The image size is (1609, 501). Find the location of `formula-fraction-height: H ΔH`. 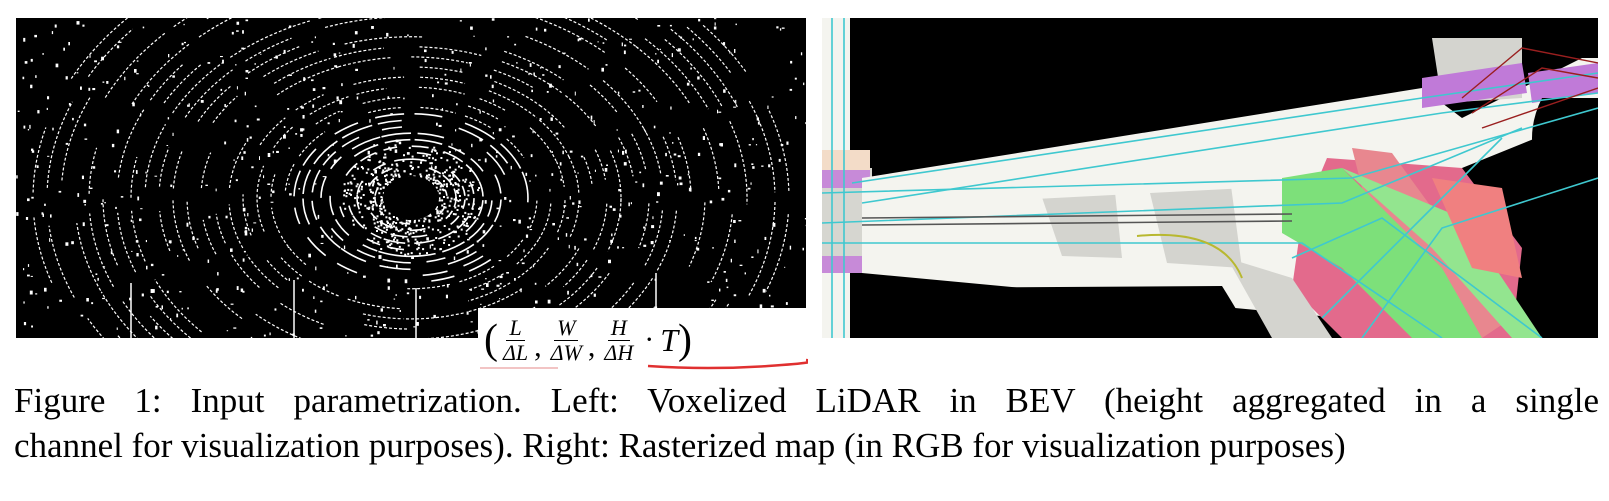

formula-fraction-height: H ΔH is located at coordinates (618, 339).